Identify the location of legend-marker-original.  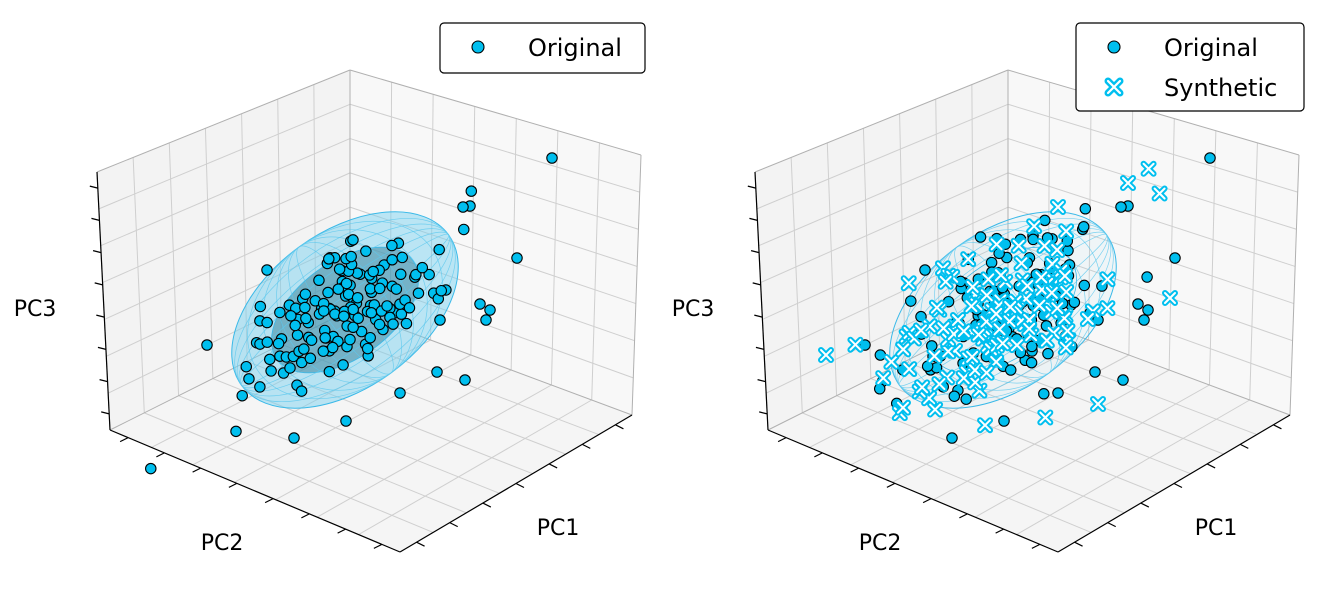
(1114, 47).